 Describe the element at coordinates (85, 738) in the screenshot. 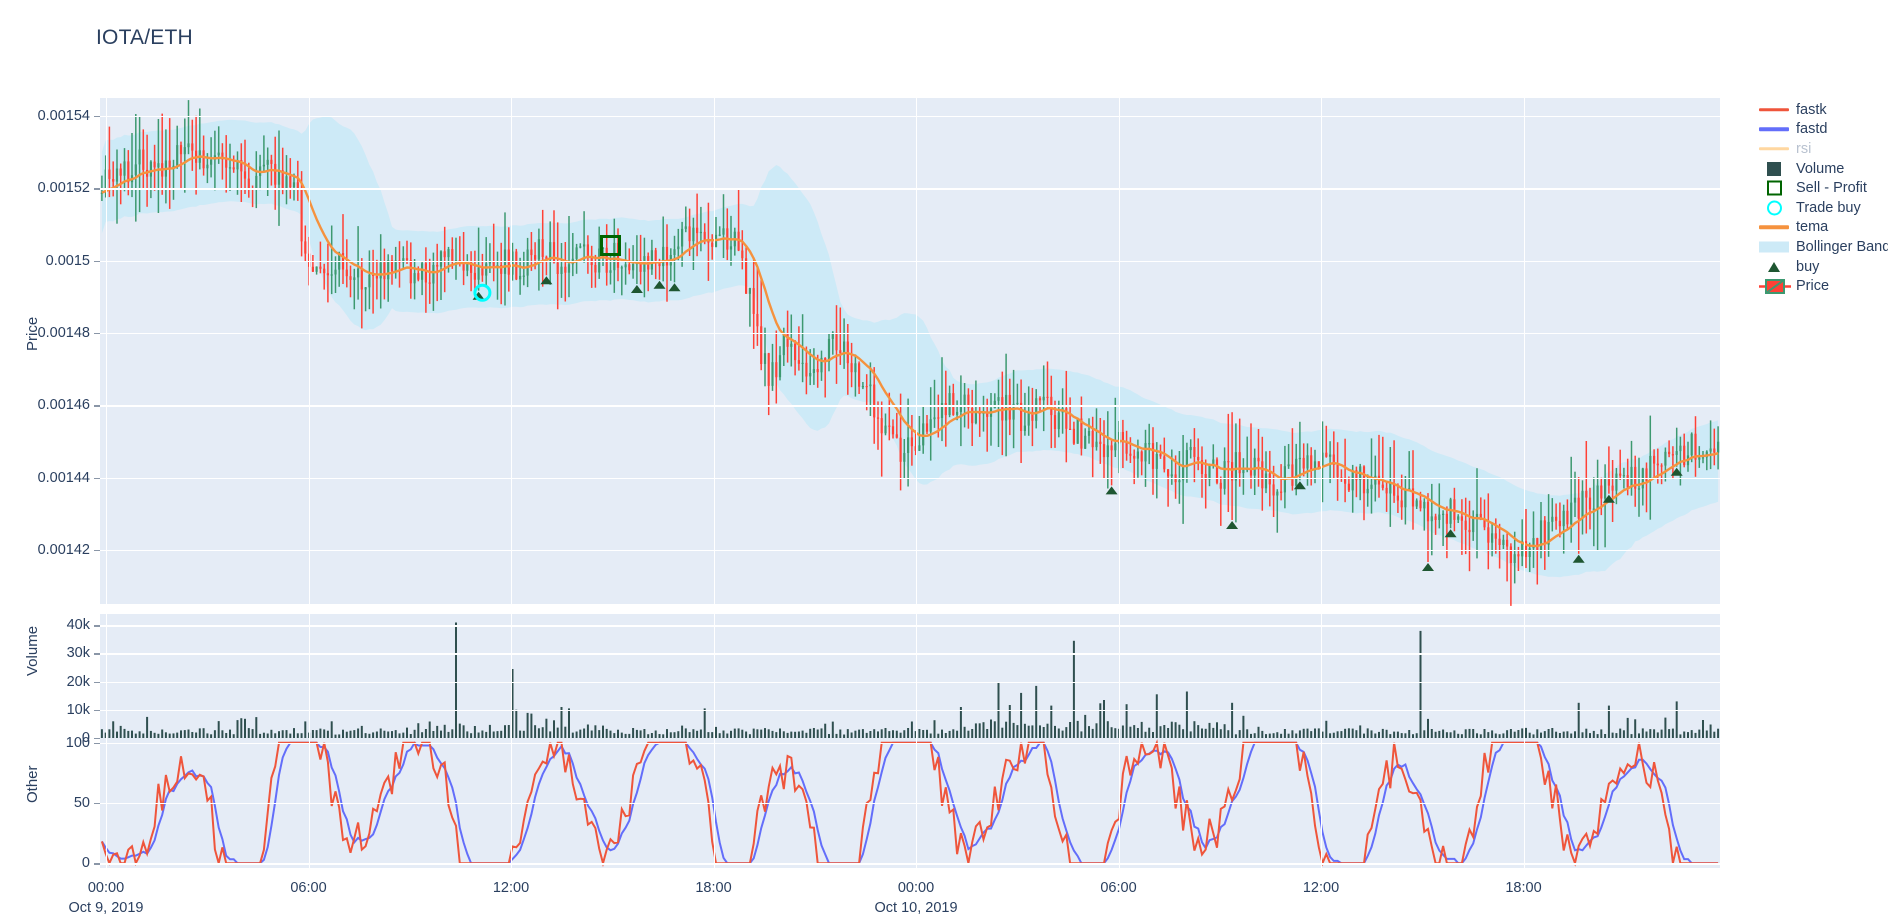

I see `volume-y-tick: 0` at that location.